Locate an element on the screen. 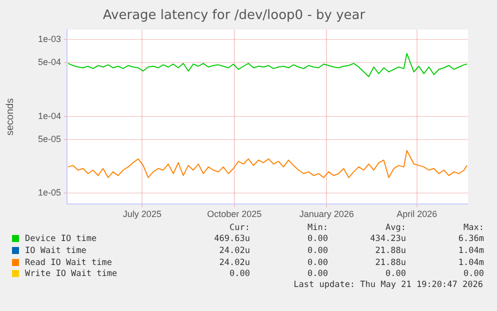 The image size is (497, 311). legend-label: IO Wait time is located at coordinates (56, 251).